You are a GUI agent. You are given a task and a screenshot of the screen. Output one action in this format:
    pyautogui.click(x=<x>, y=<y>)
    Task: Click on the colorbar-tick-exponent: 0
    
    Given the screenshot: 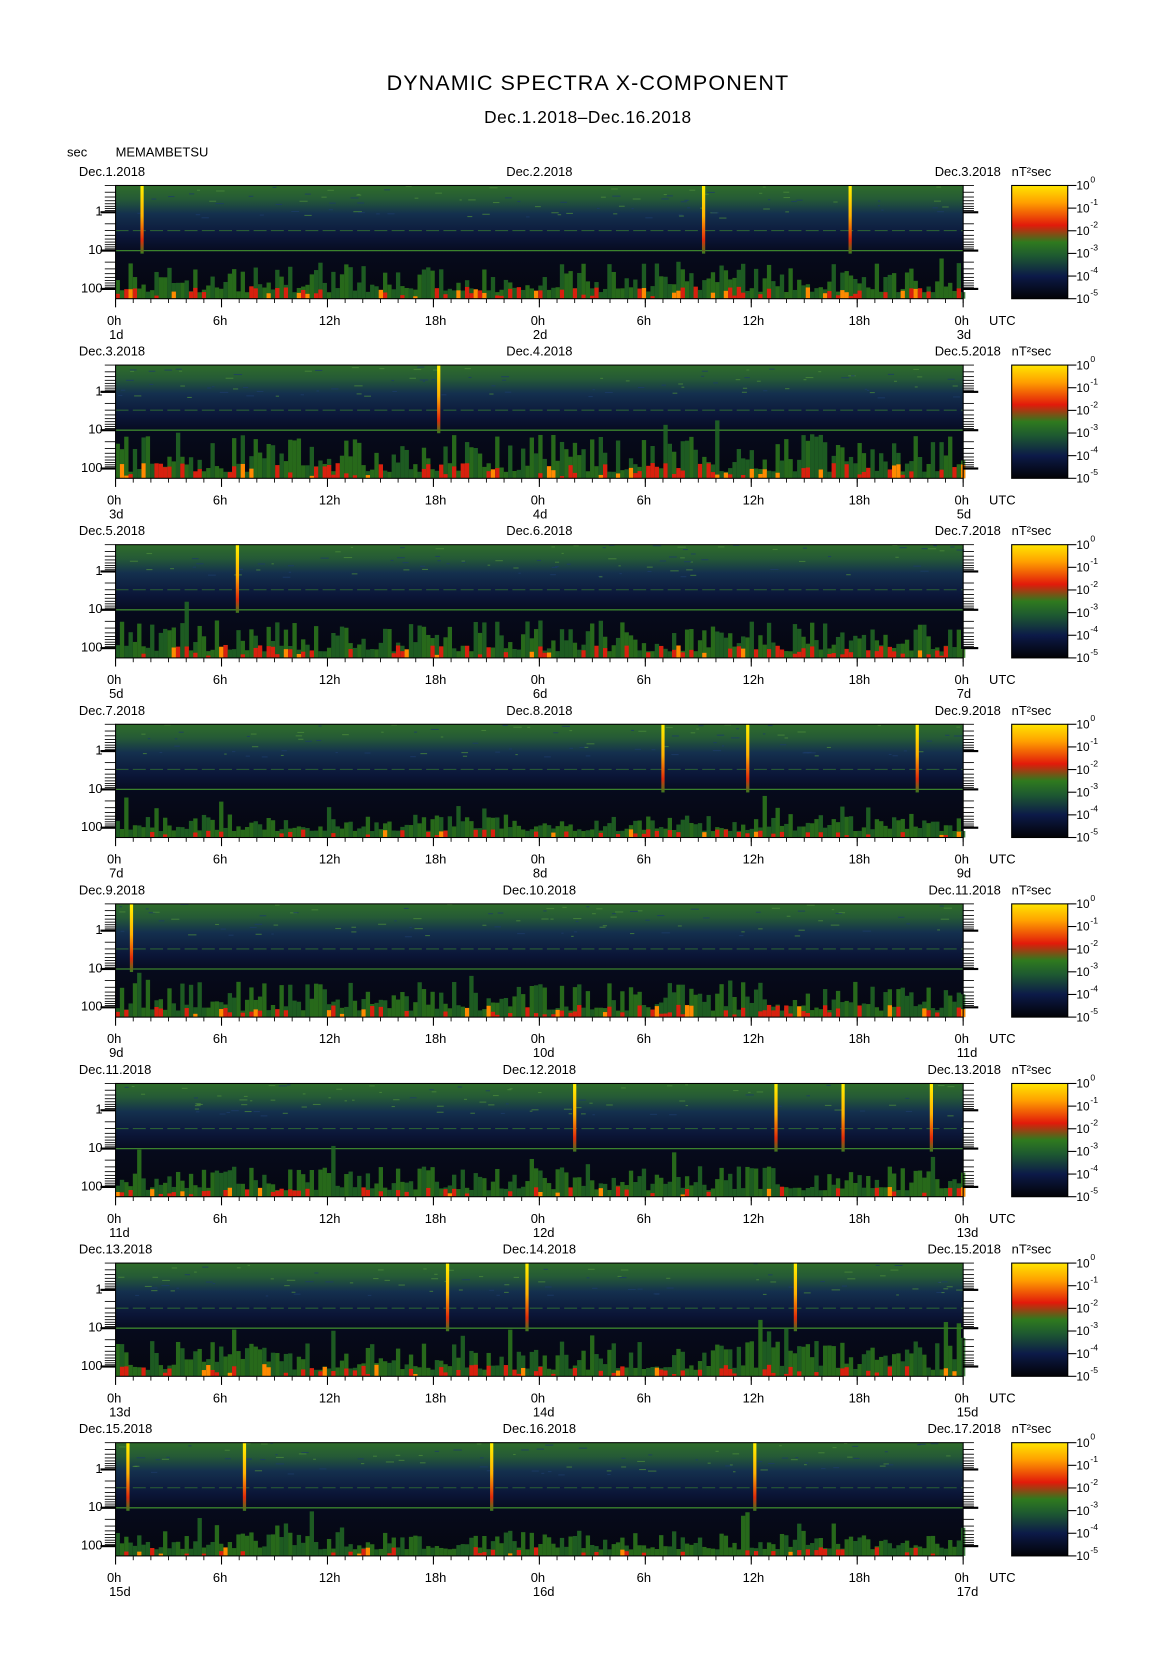 What is the action you would take?
    pyautogui.click(x=1092, y=539)
    